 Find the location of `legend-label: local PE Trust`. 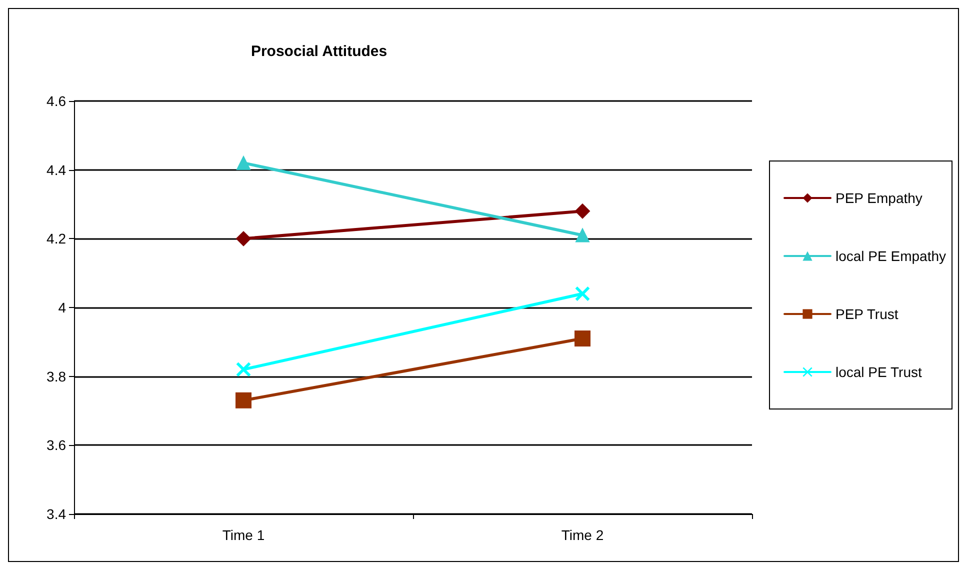

legend-label: local PE Trust is located at coordinates (879, 372).